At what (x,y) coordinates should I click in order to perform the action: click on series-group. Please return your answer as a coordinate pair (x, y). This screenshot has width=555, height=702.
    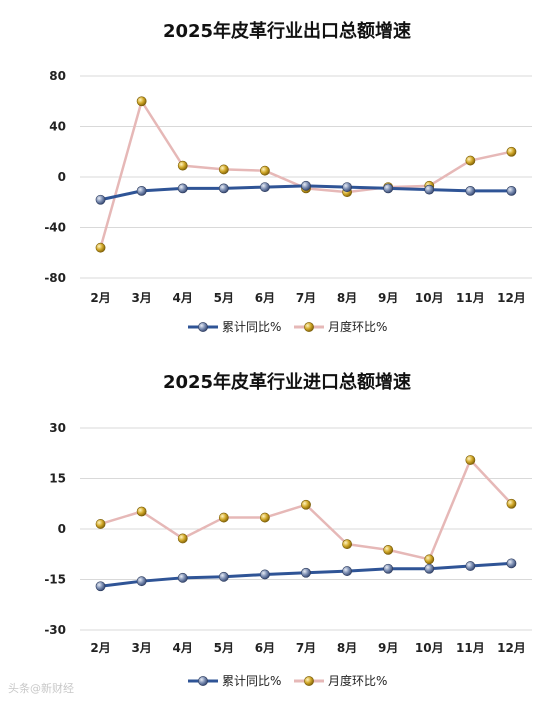
    Looking at the image, I should click on (306, 523).